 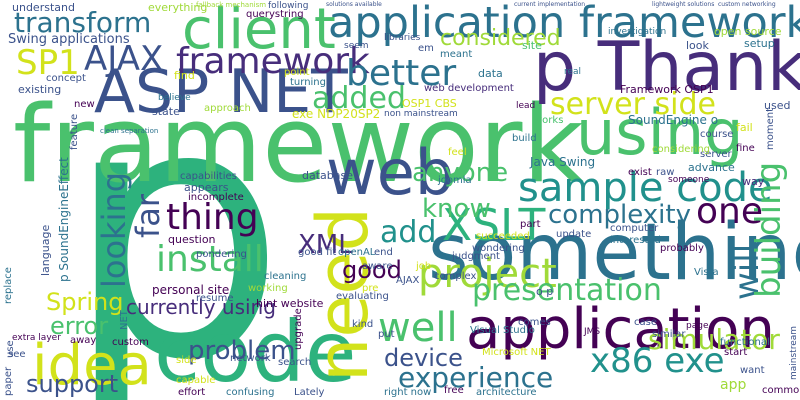 I want to click on word-sample-code: sample code, so click(x=645, y=188).